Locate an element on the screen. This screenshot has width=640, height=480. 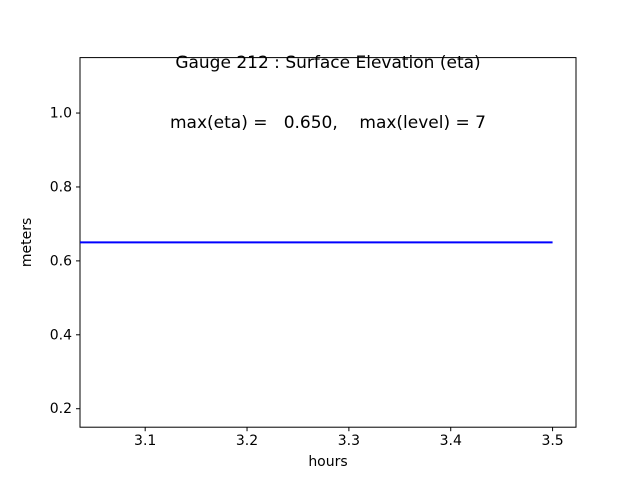
y-tick-label: 0.4 is located at coordinates (61, 335).